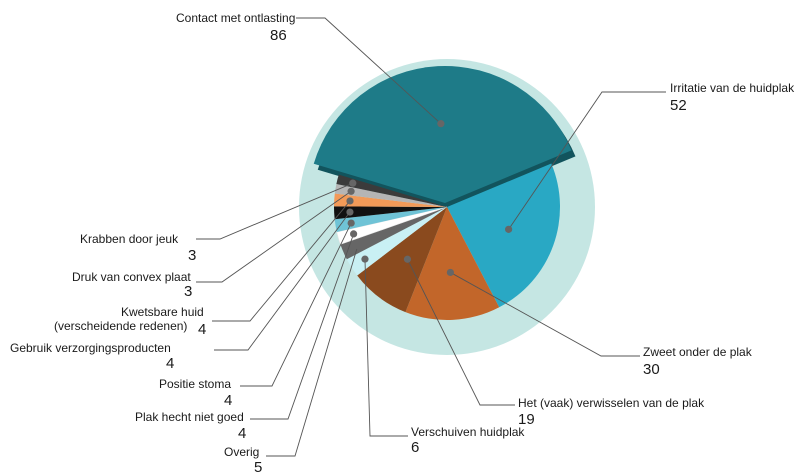 The height and width of the screenshot is (472, 801). What do you see at coordinates (202, 329) in the screenshot?
I see `slice-value-kwetsbare-huid-verscheidende-redenen: 4` at bounding box center [202, 329].